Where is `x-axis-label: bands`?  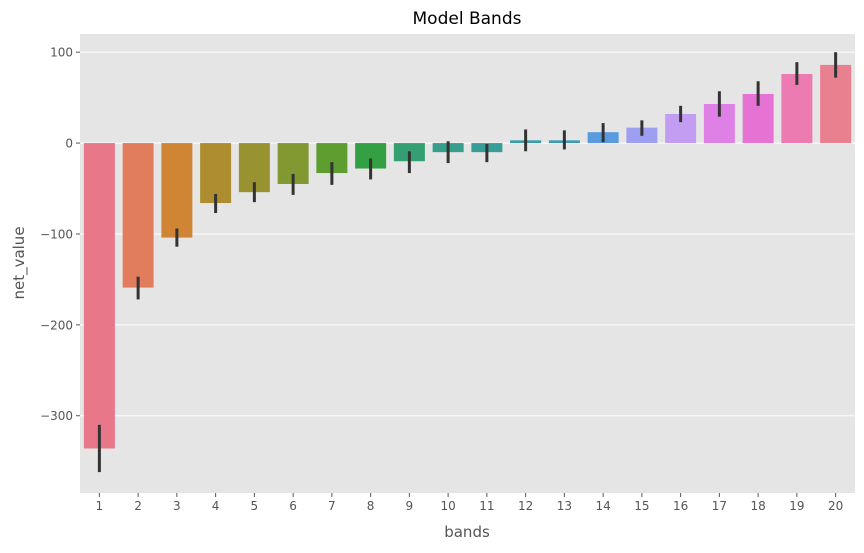 x-axis-label: bands is located at coordinates (467, 532).